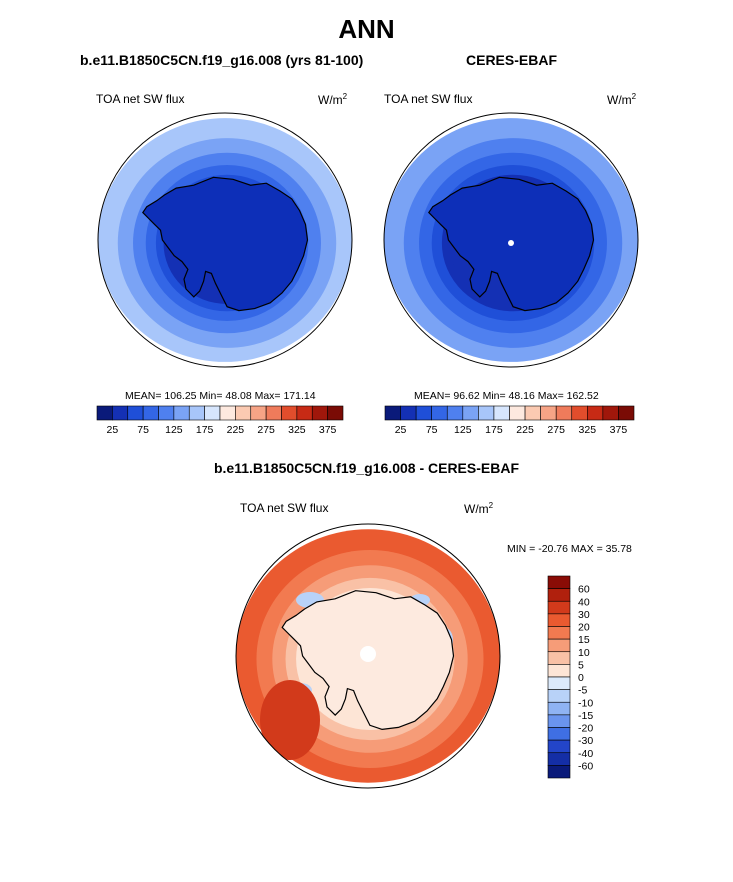 The width and height of the screenshot is (733, 882). I want to click on panel2-colorbar: 25 75 125 175 225 275 325 375, so click(509, 420).